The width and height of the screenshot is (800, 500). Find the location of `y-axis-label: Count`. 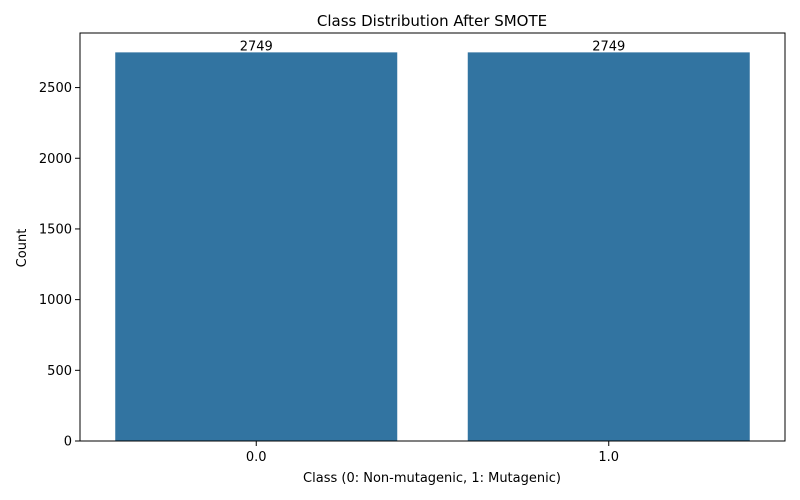

y-axis-label: Count is located at coordinates (22, 248).